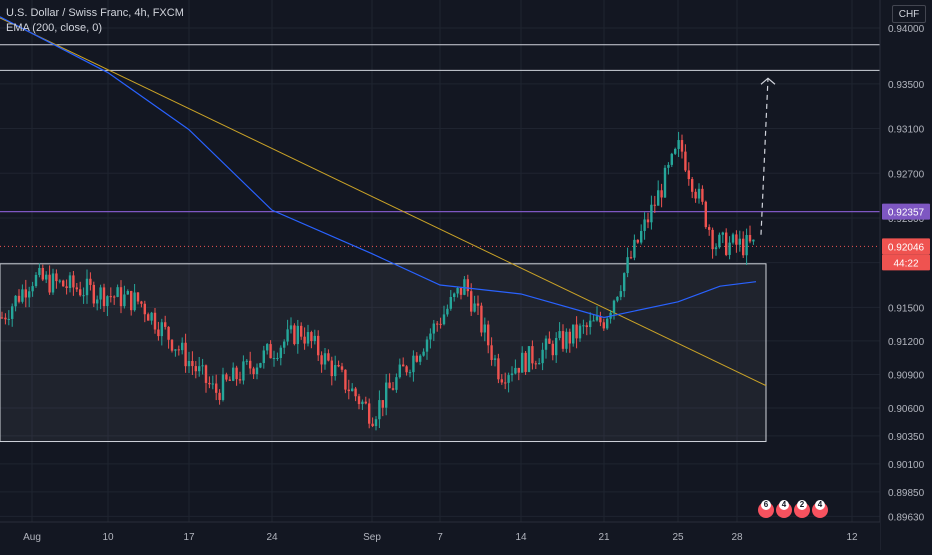 The image size is (932, 555). What do you see at coordinates (189, 537) in the screenshot?
I see `time-tick-label: 17` at bounding box center [189, 537].